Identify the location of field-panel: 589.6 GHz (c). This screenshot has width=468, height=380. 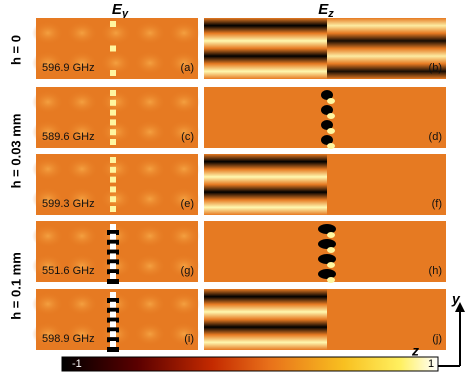
(116, 117).